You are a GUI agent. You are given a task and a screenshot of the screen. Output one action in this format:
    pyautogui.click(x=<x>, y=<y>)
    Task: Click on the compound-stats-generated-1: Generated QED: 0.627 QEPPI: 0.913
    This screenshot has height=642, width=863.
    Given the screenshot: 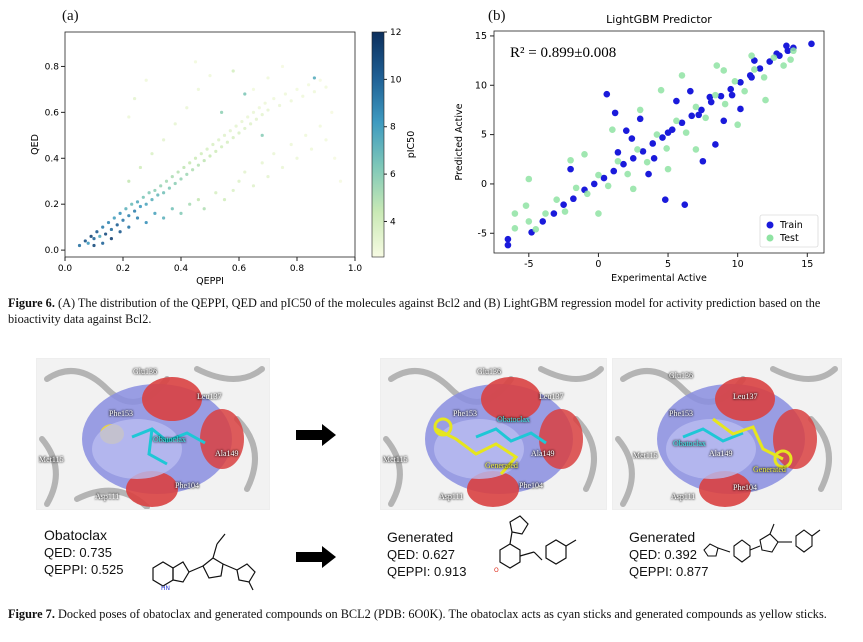 What is the action you would take?
    pyautogui.click(x=427, y=554)
    